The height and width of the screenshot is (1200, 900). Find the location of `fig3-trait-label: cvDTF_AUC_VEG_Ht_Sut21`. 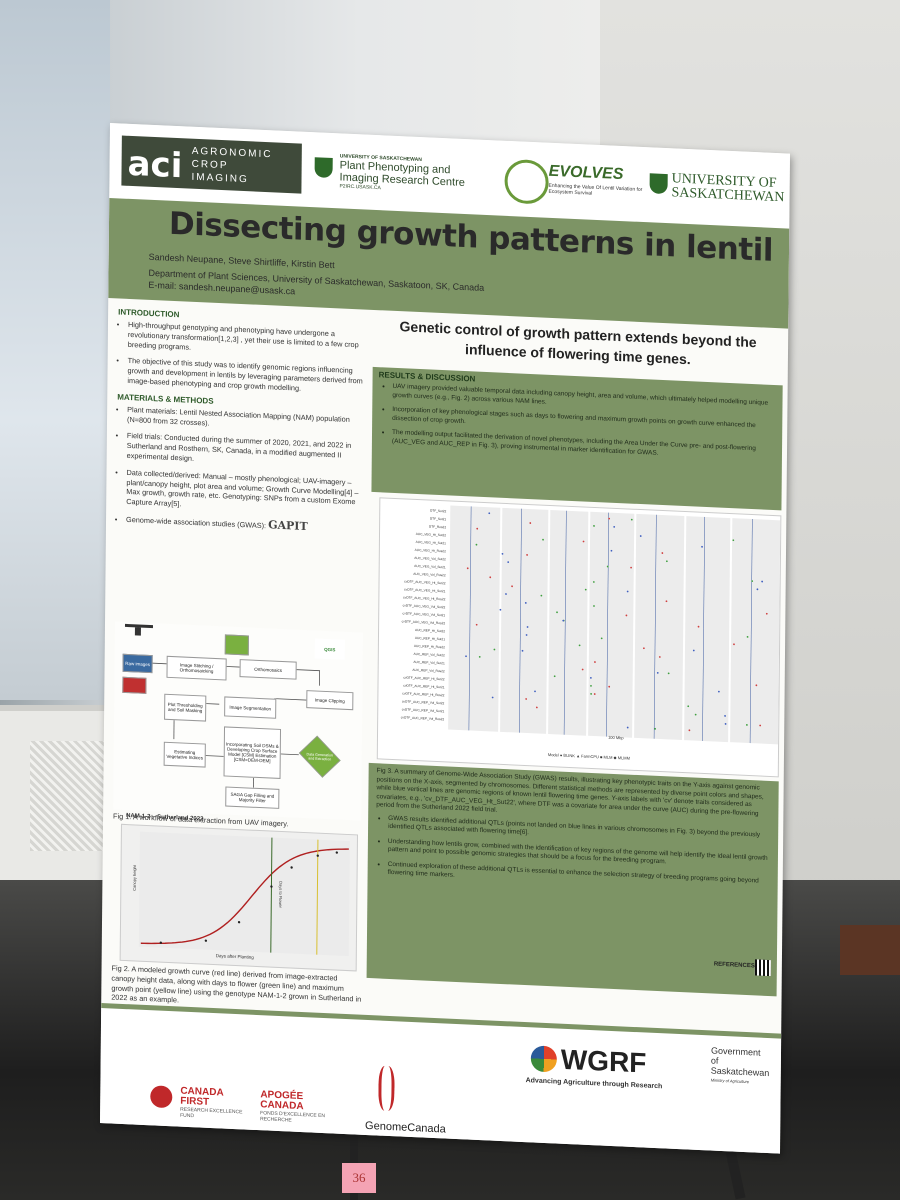

fig3-trait-label: cvDTF_AUC_VEG_Ht_Sut21 is located at coordinates (425, 590).